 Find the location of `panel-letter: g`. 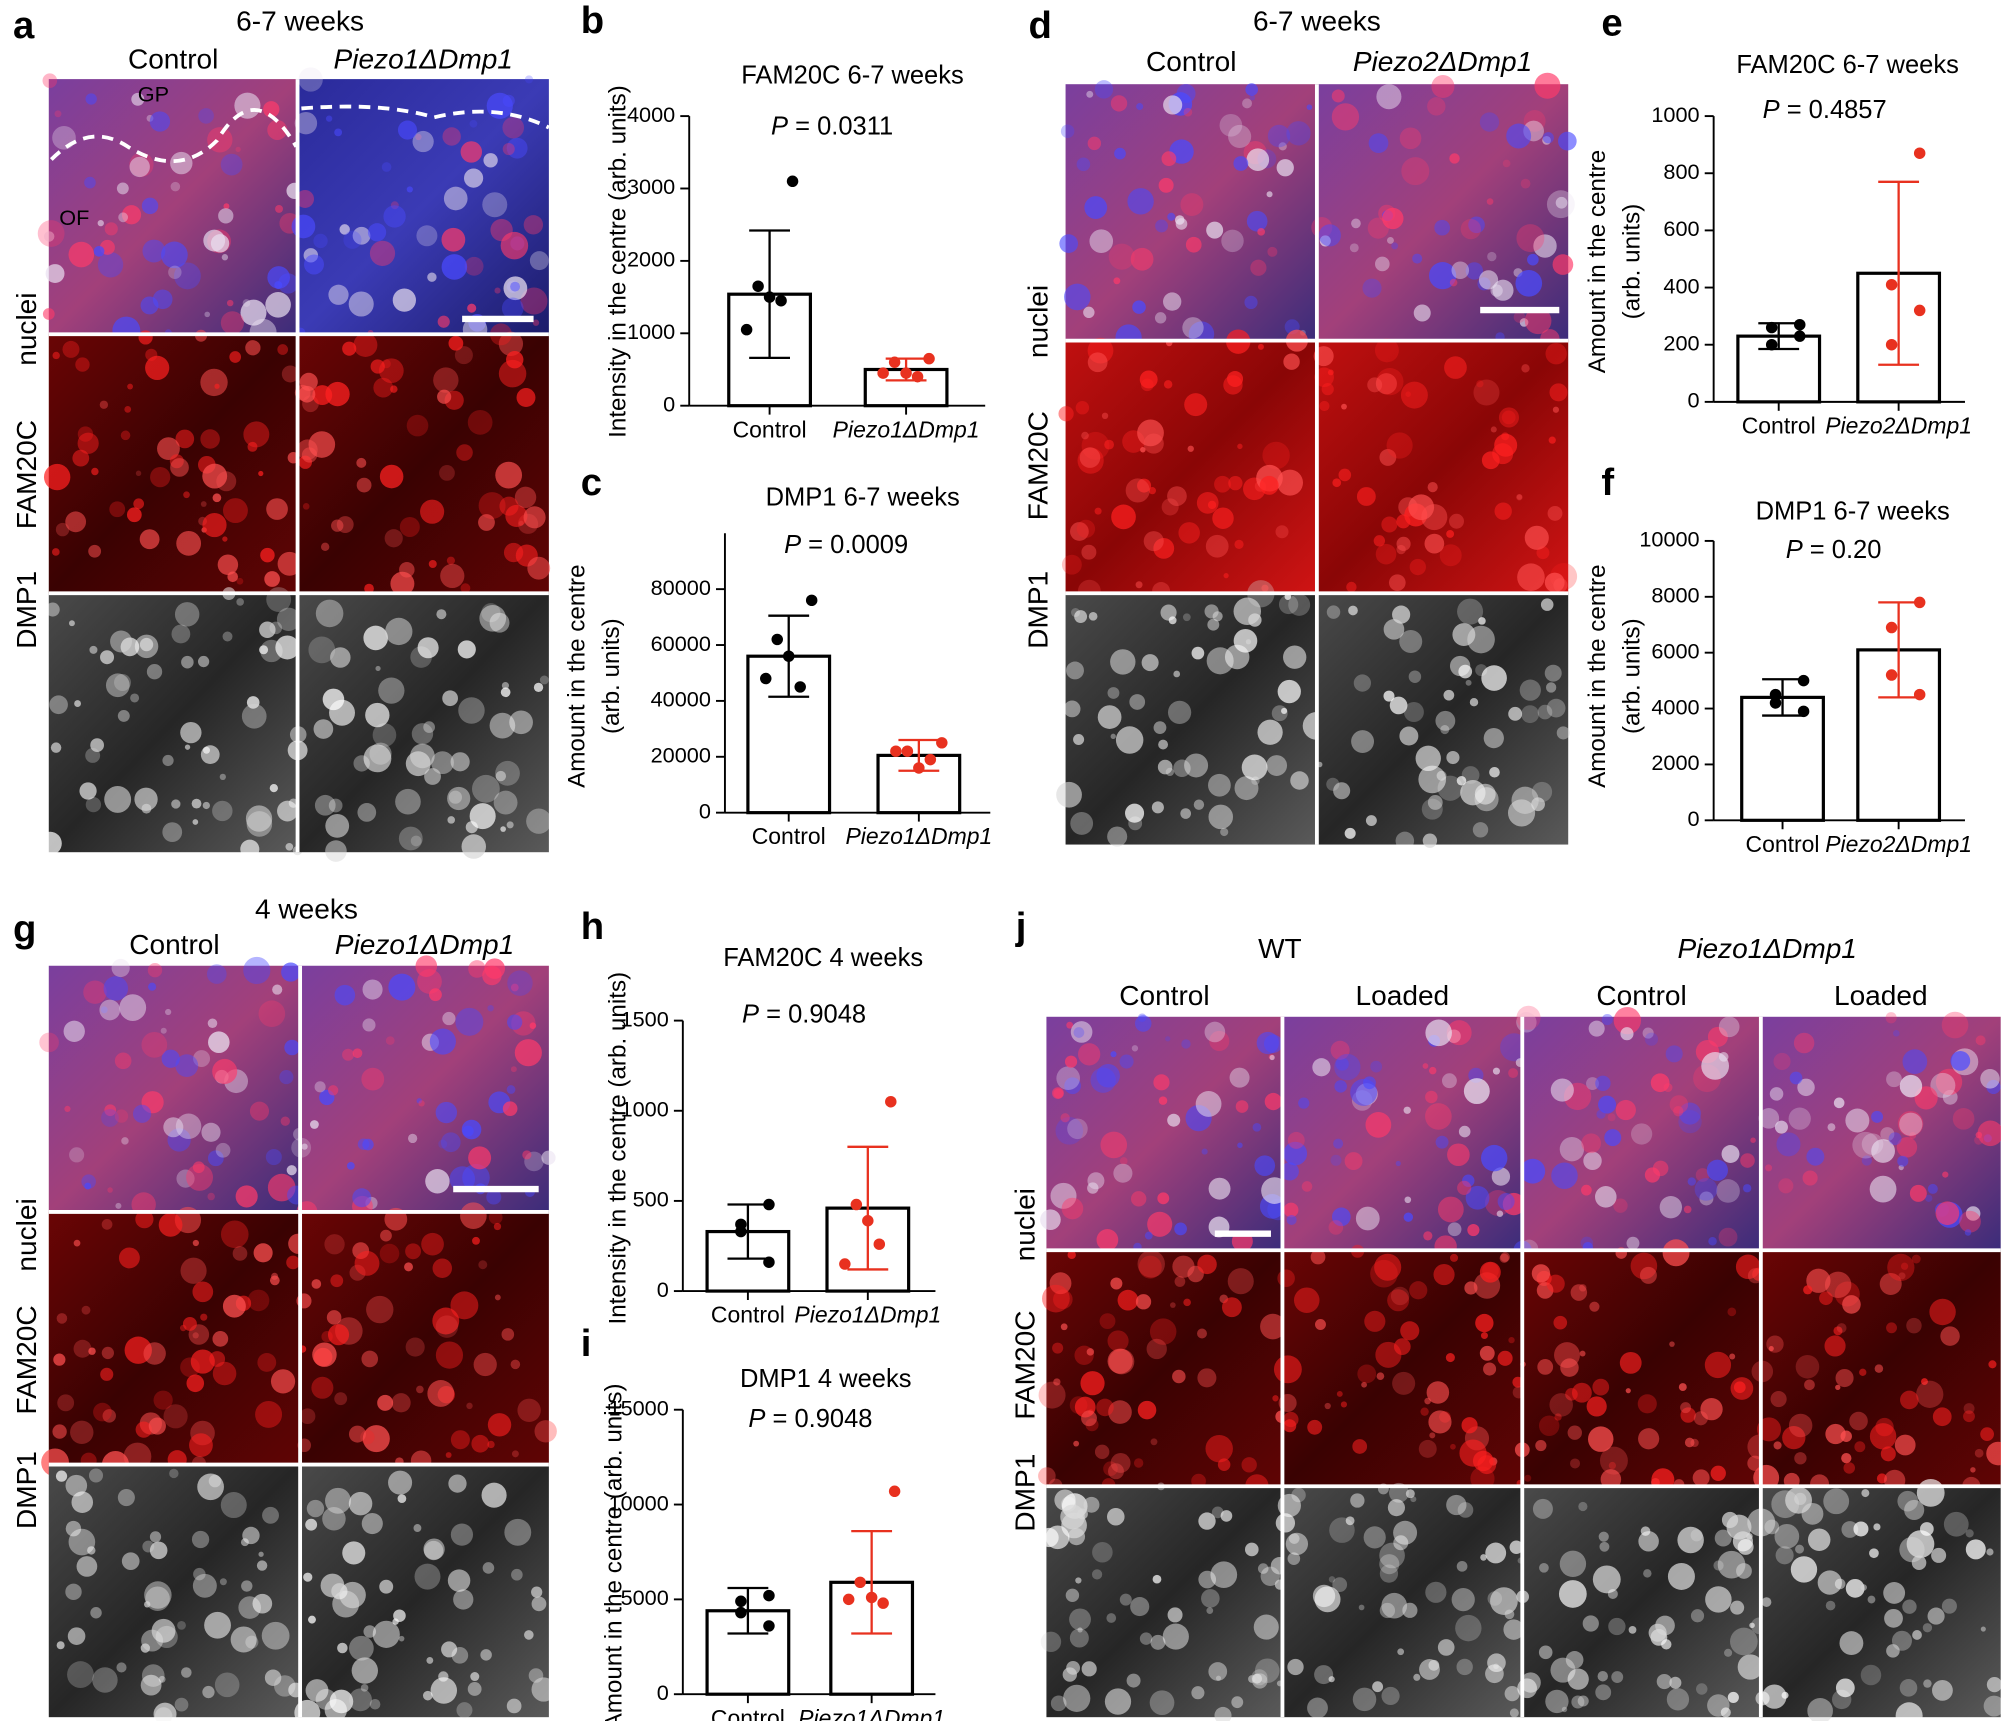

panel-letter: g is located at coordinates (24, 928).